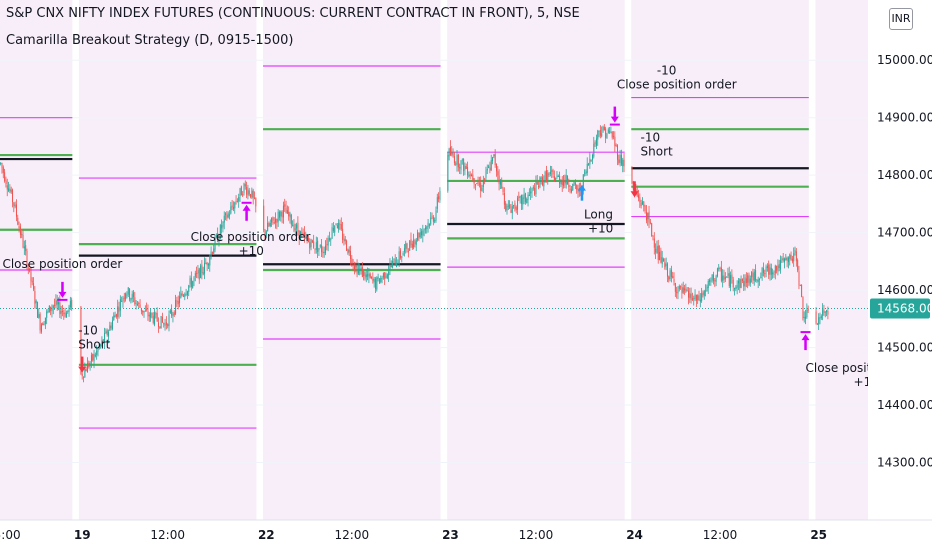  What do you see at coordinates (581, 187) in the screenshot?
I see `signal-arrow-head` at bounding box center [581, 187].